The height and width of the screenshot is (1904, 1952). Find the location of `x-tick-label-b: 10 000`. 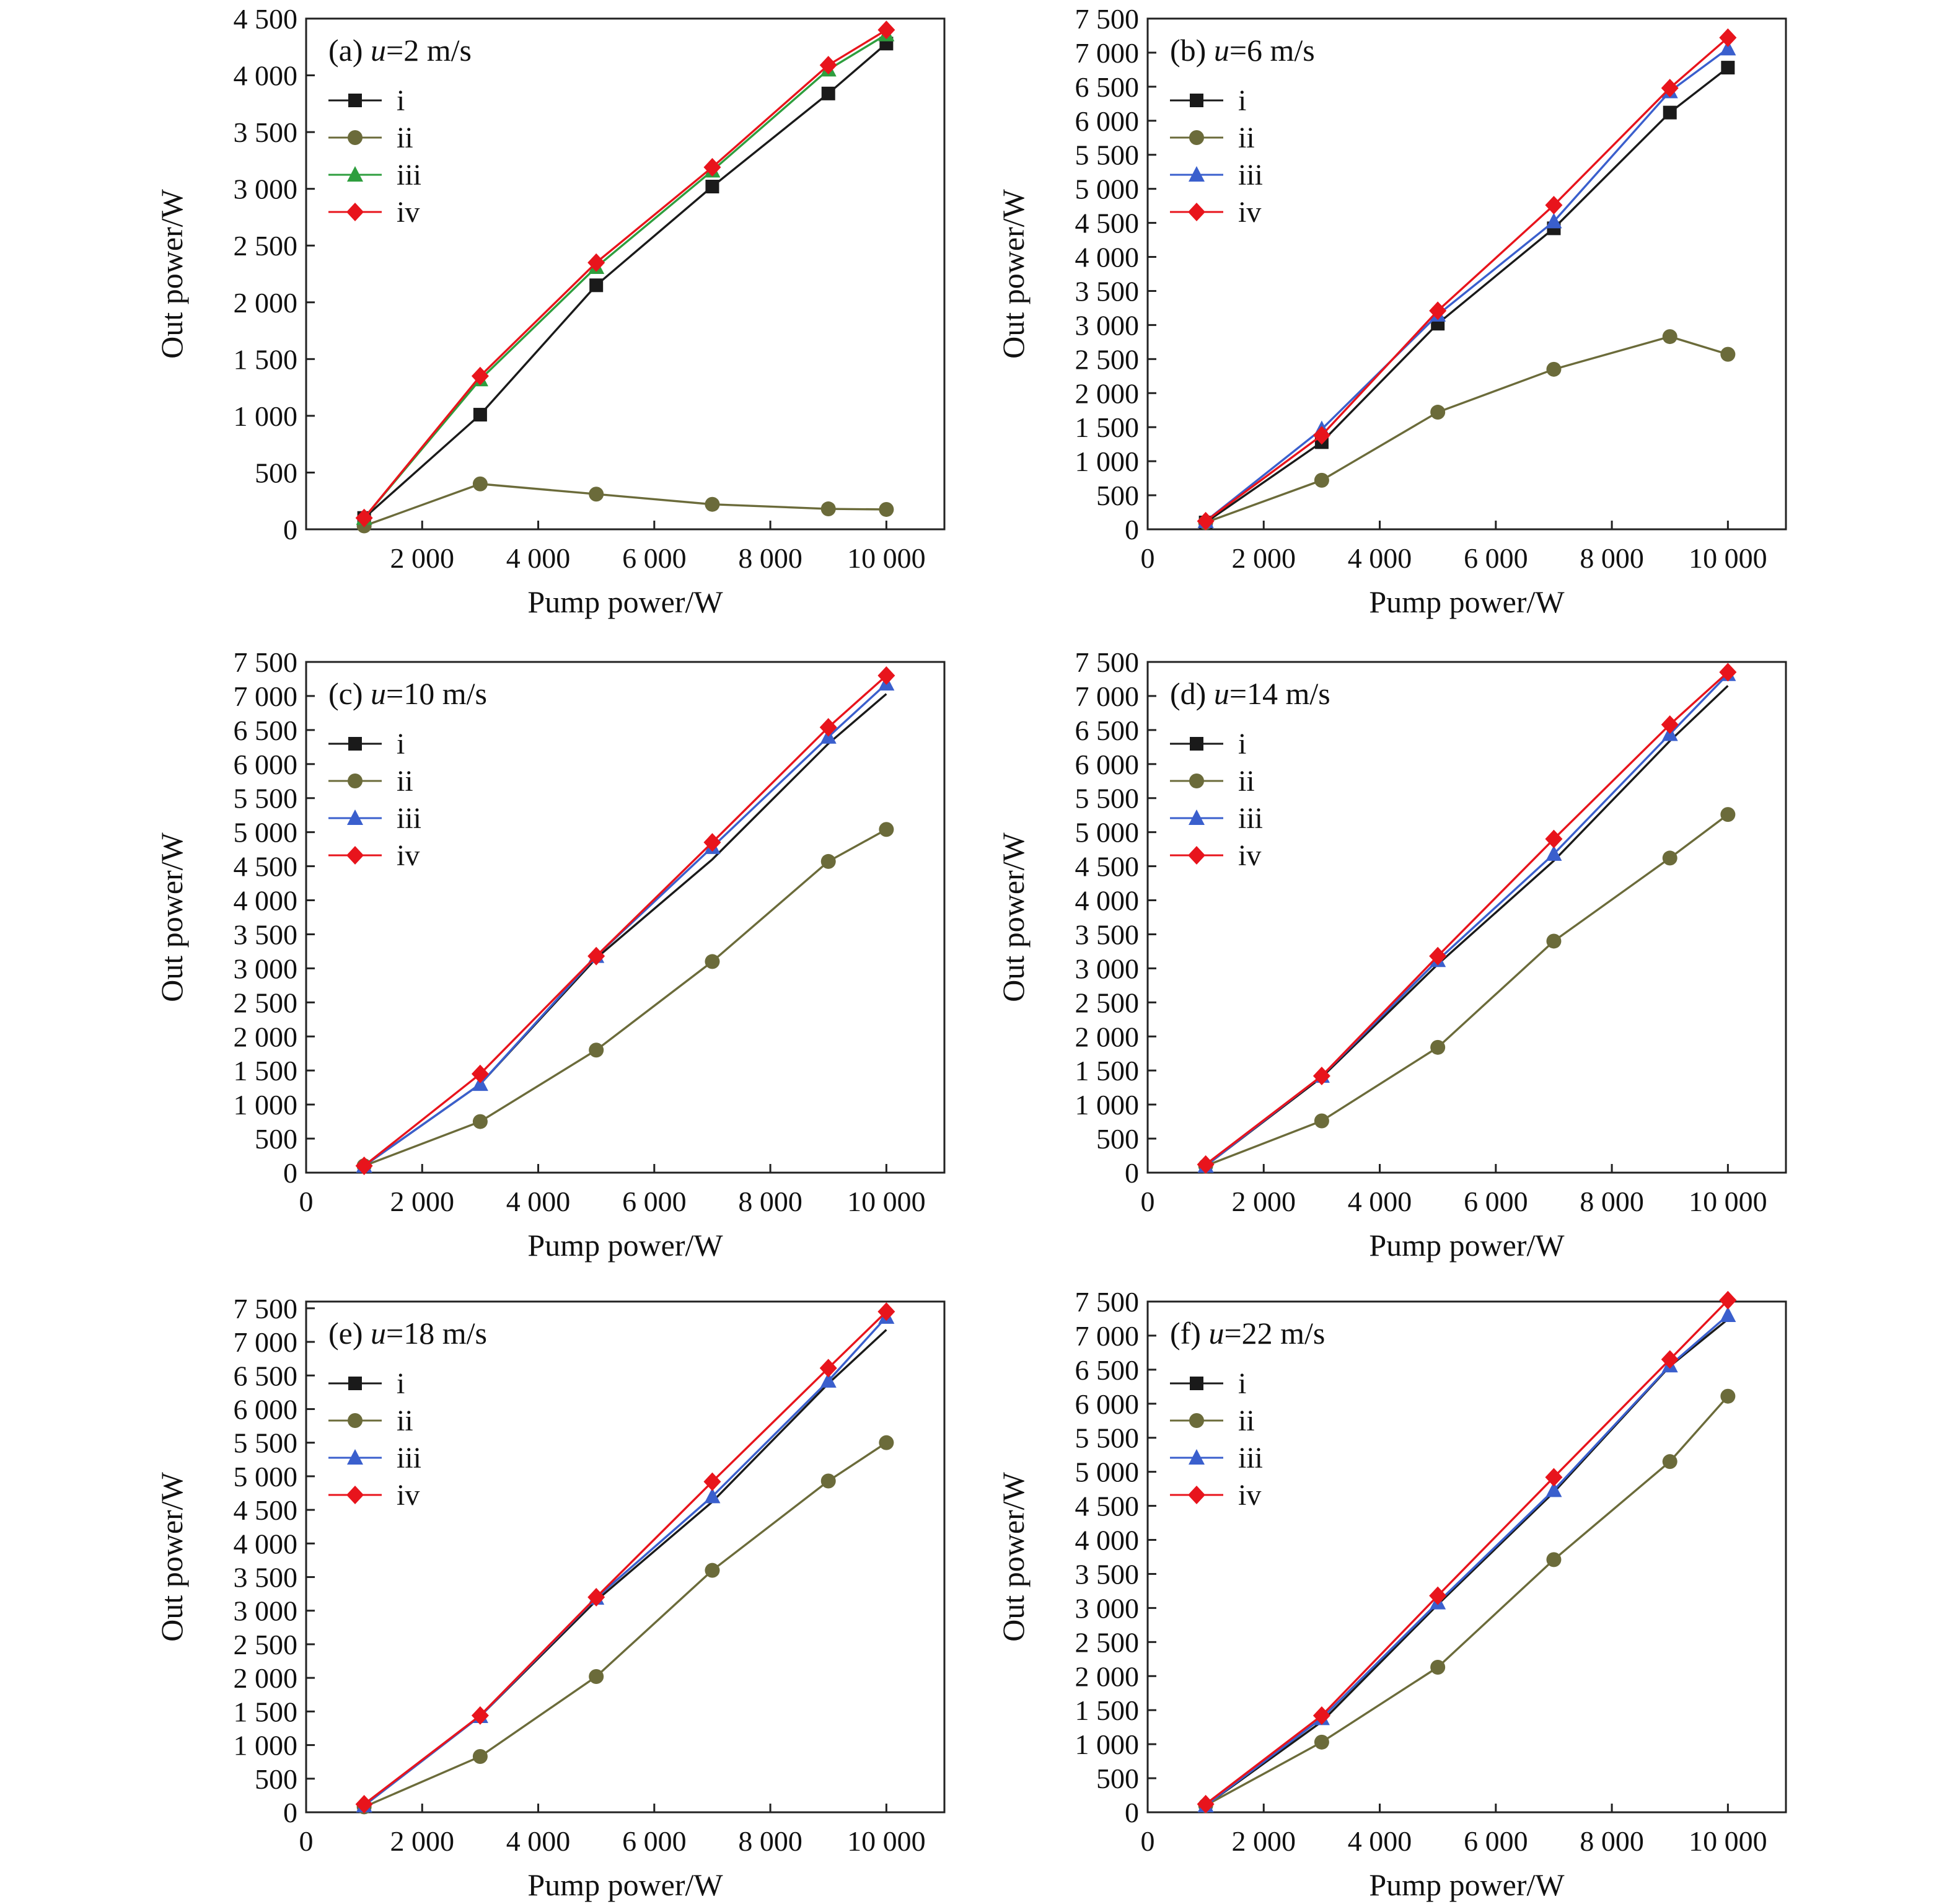

x-tick-label-b: 10 000 is located at coordinates (1728, 558).